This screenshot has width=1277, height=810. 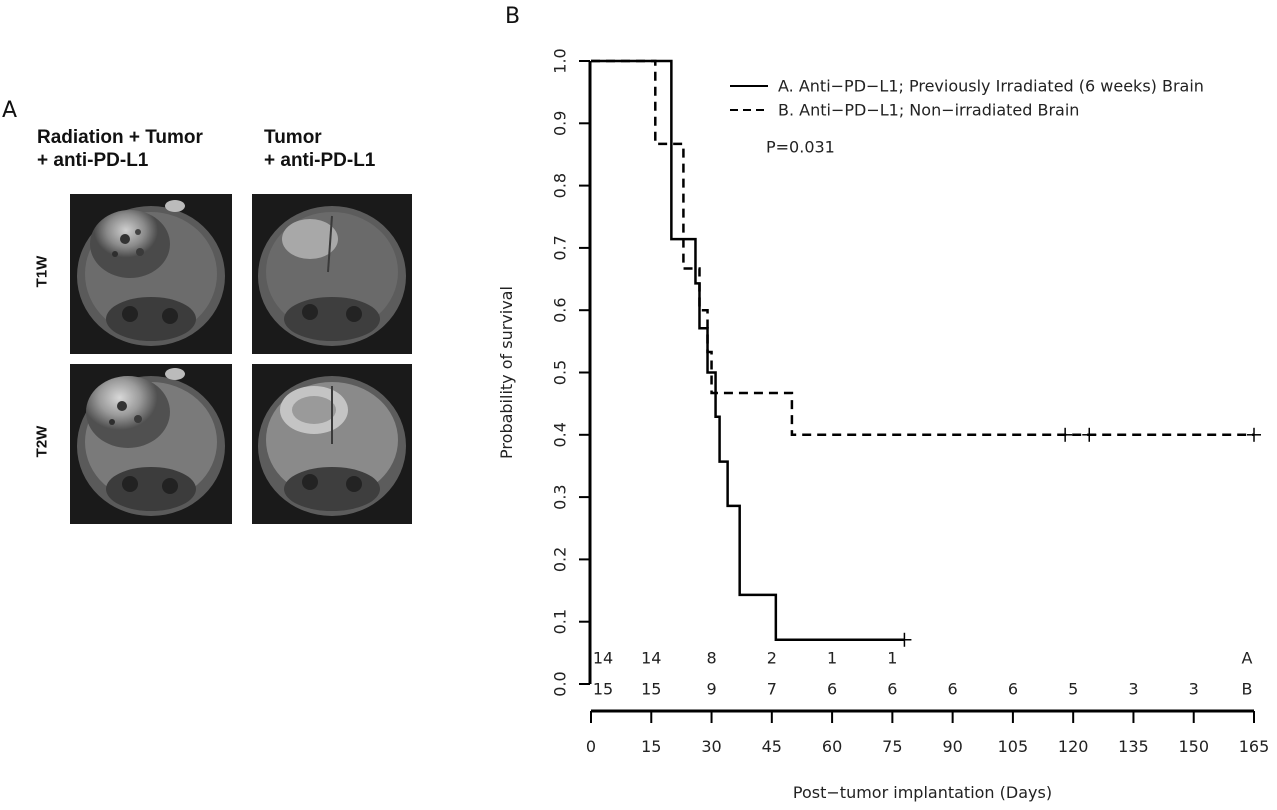 I want to click on mri-image-tumor-t2w, so click(x=332, y=444).